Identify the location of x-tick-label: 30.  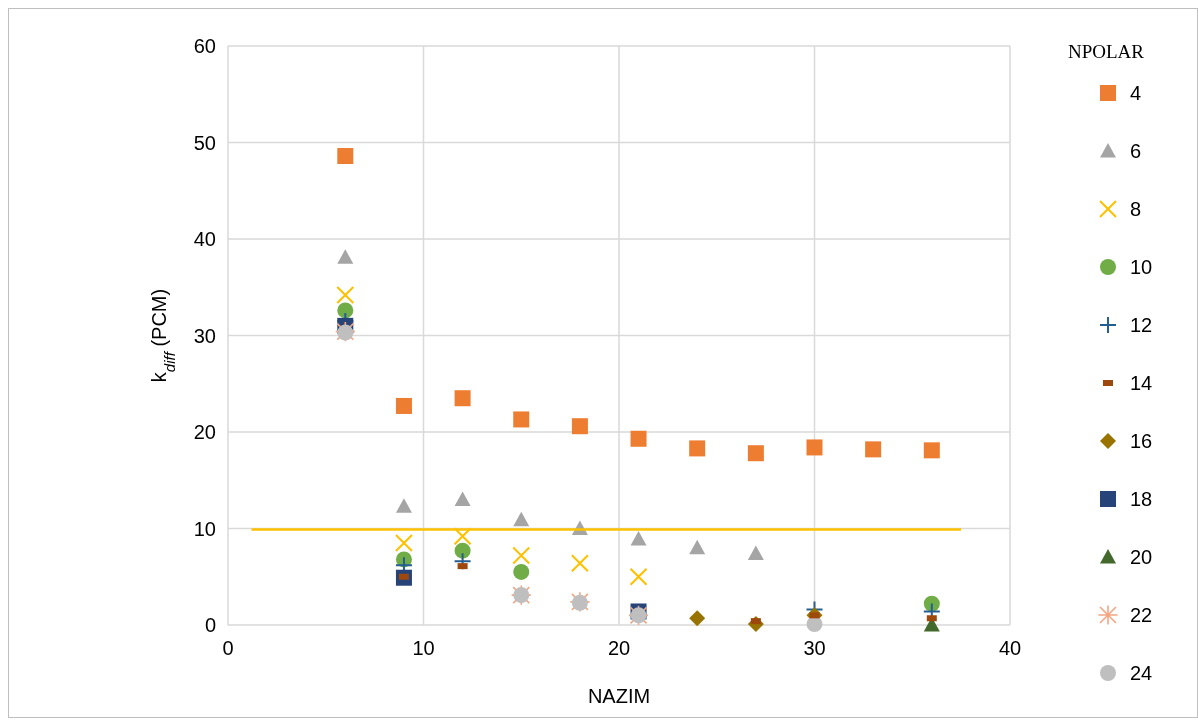
(814, 648).